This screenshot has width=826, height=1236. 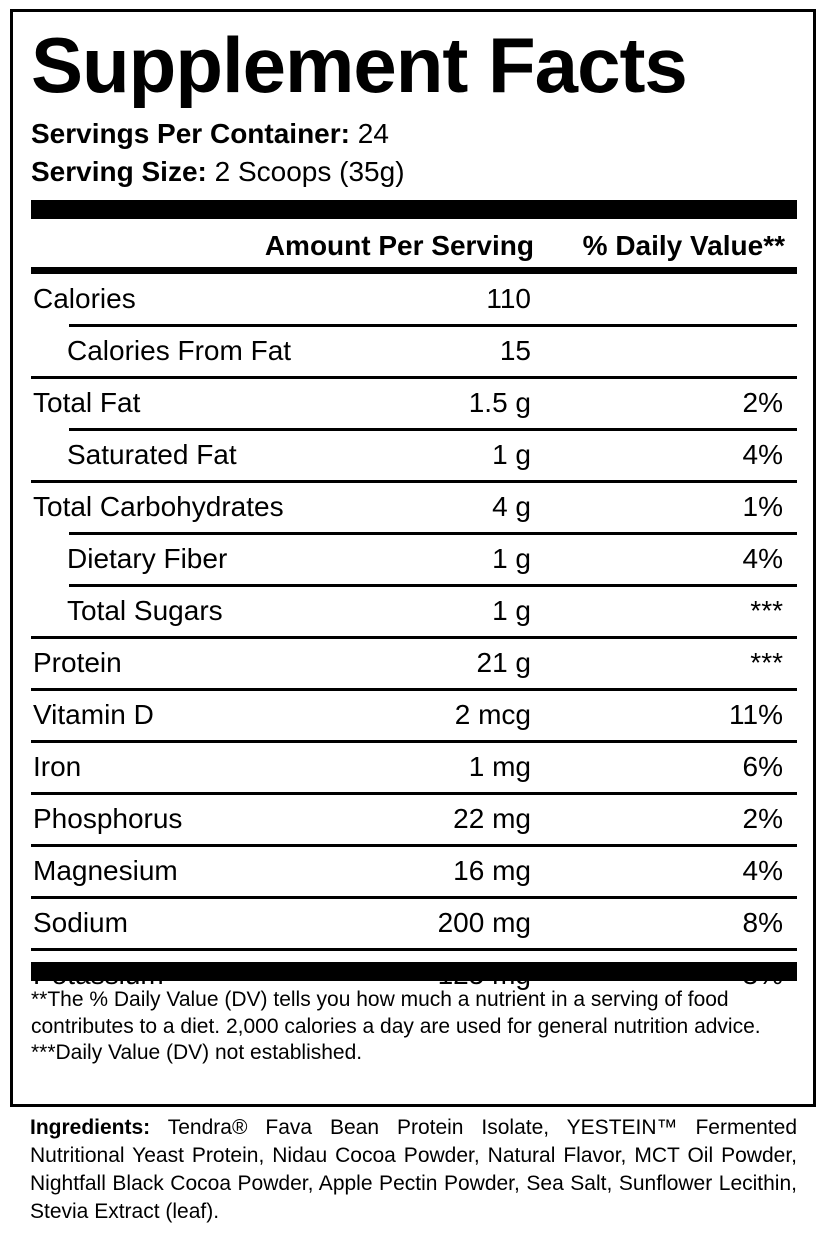 I want to click on nutrient-name: Protein, so click(x=77, y=662).